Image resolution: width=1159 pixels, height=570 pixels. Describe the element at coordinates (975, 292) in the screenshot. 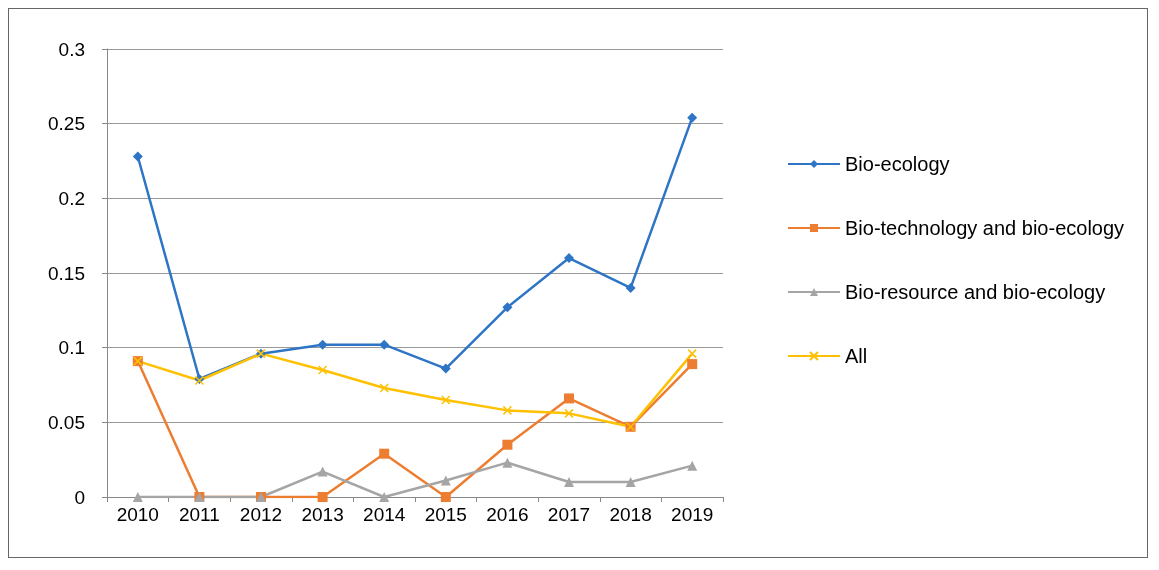

I see `legend-label: Bio-resource and bio-ecology` at that location.